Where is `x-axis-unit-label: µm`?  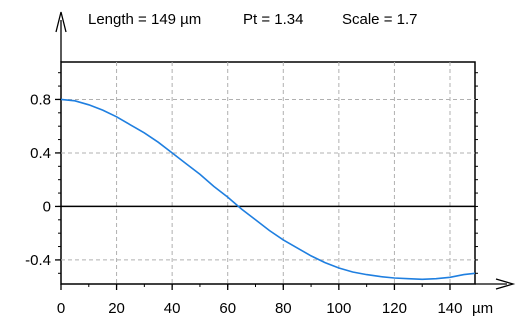 x-axis-unit-label: µm is located at coordinates (482, 308).